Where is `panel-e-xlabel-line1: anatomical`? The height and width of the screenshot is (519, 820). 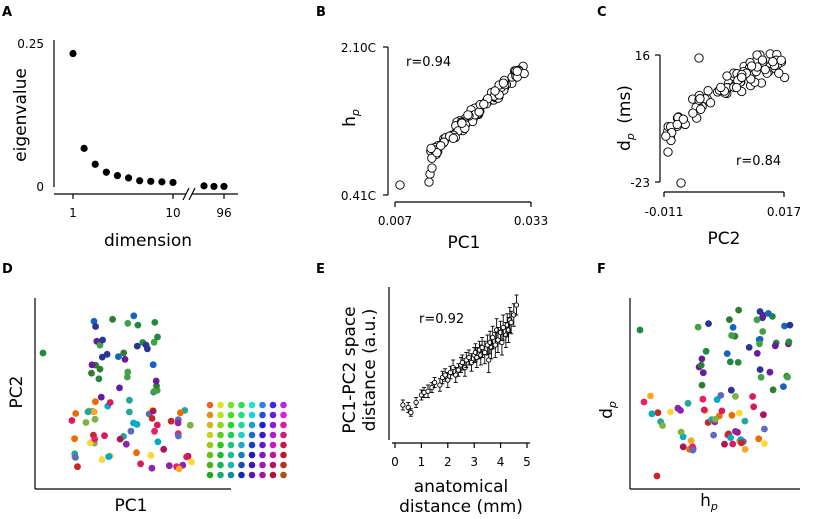
panel-e-xlabel-line1: anatomical is located at coordinates (461, 487).